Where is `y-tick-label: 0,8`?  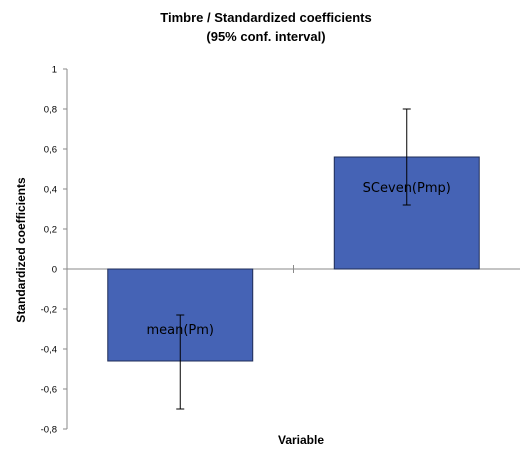
y-tick-label: 0,8 is located at coordinates (50, 110).